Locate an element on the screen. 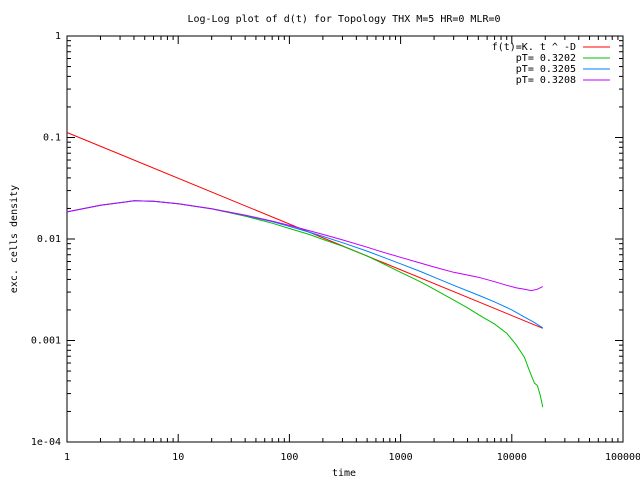 This screenshot has width=640, height=480. legend-label-0: f(t)=K. t ^ -D is located at coordinates (534, 47).